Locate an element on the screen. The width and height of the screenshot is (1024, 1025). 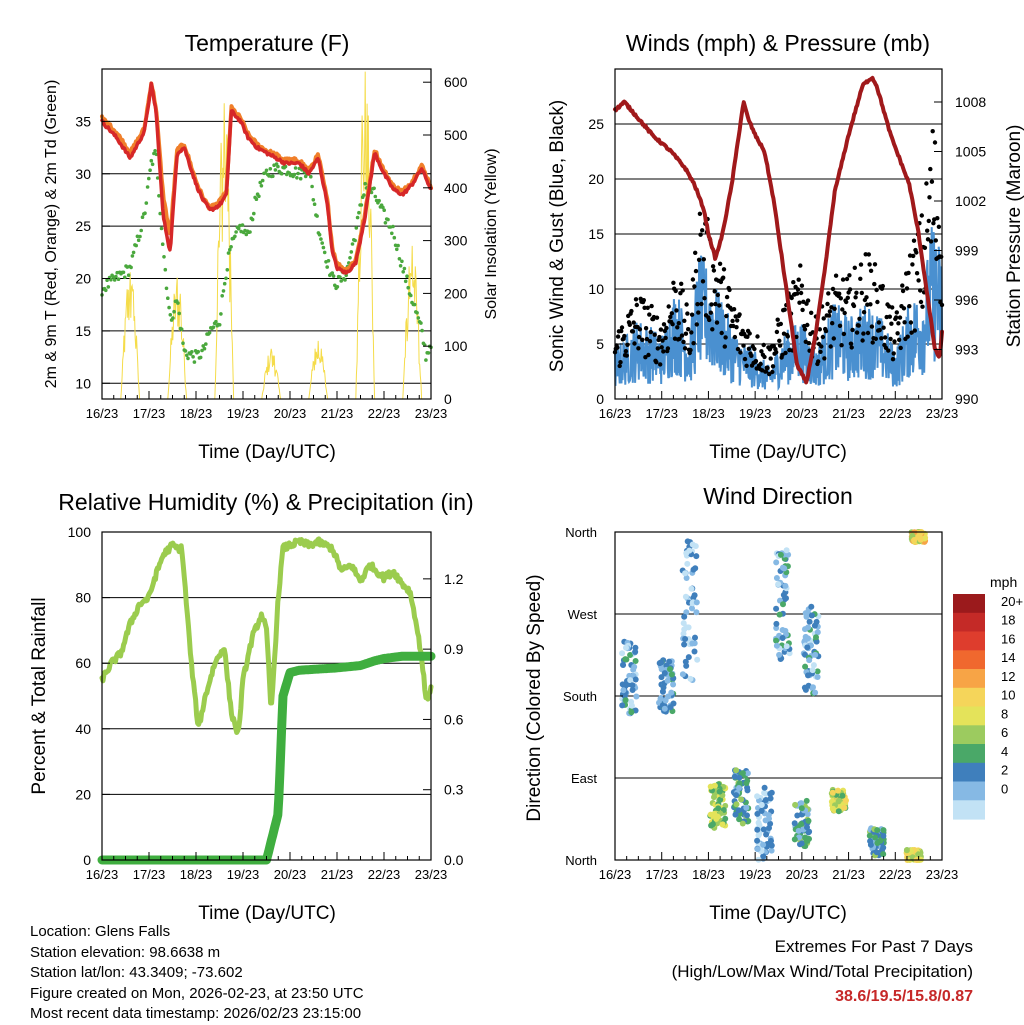
humidity-xlabel: Time (Day/UTC) is located at coordinates (267, 913).